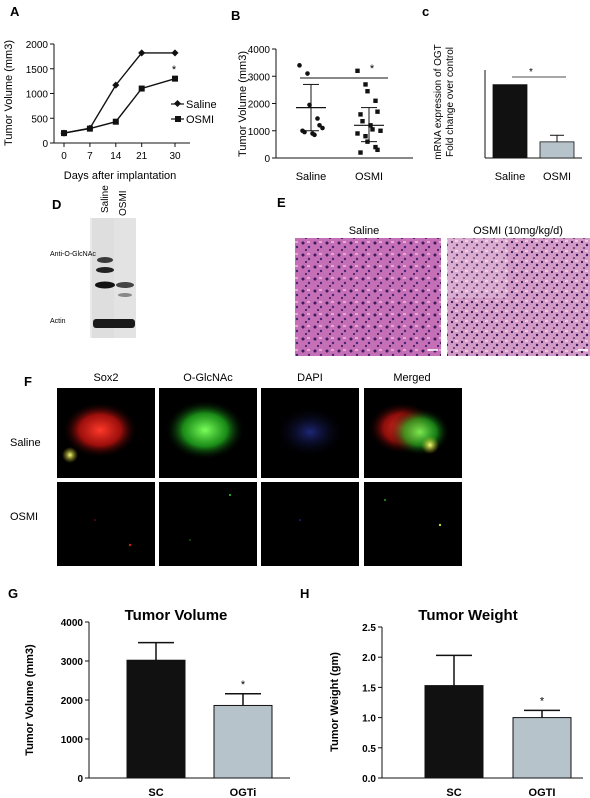 The height and width of the screenshot is (798, 590). Describe the element at coordinates (372, 69) in the screenshot. I see `panel-b-annotation: *` at that location.